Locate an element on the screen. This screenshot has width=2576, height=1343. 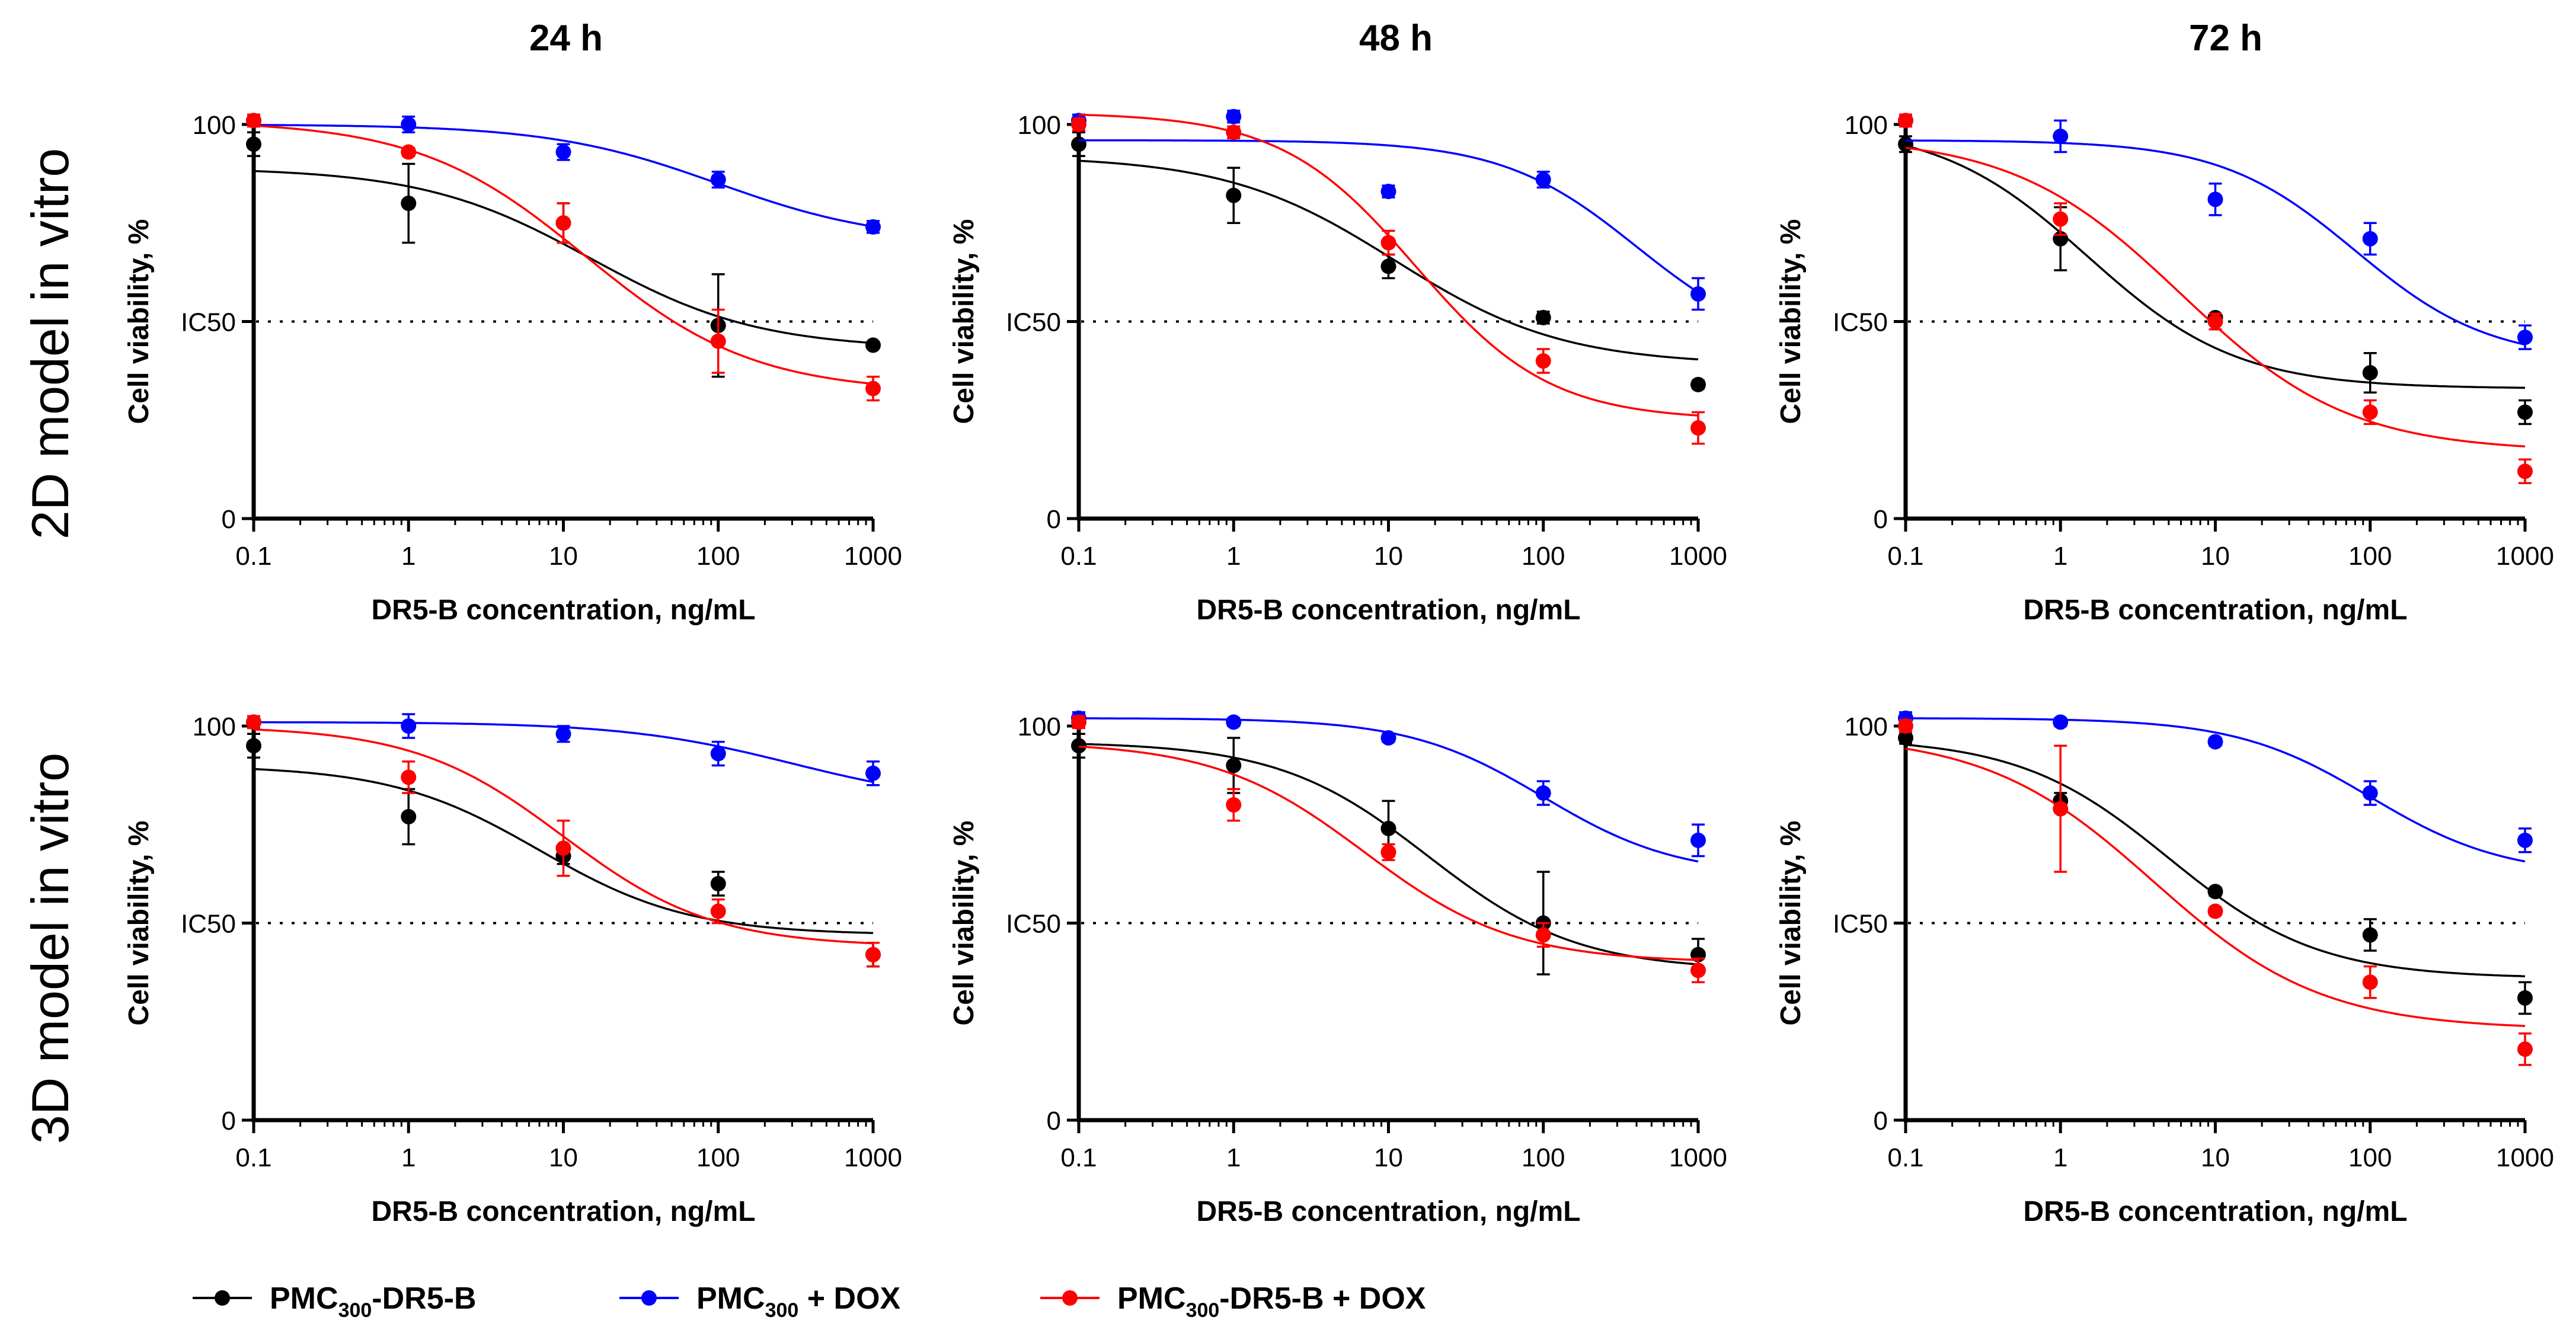
y-tick-label: IC50 is located at coordinates (208, 924).